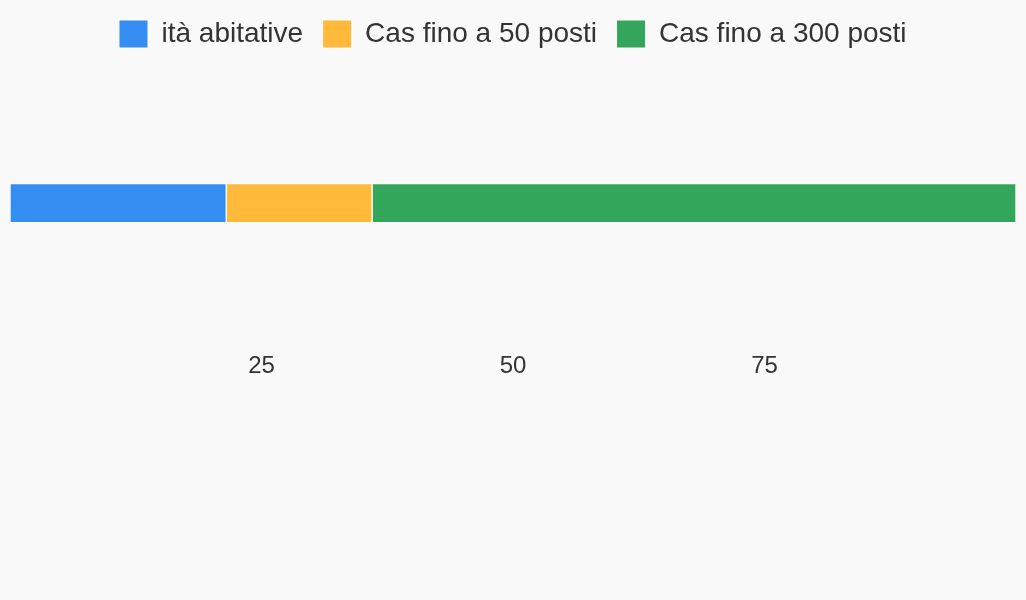 Image resolution: width=1026 pixels, height=600 pixels. What do you see at coordinates (783, 32) in the screenshot?
I see `legend-label: Cas fino a 300 posti` at bounding box center [783, 32].